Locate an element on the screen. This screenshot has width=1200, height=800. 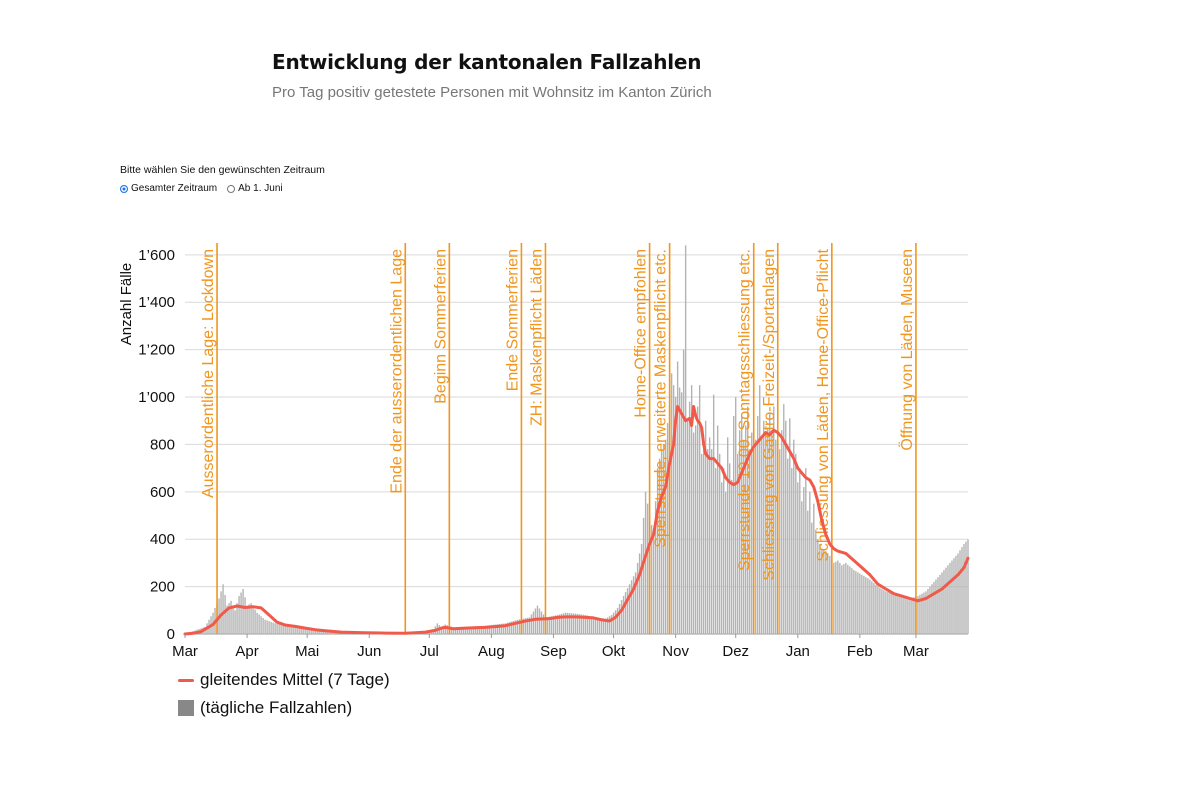
x-tick-label: Jan is located at coordinates (798, 651).